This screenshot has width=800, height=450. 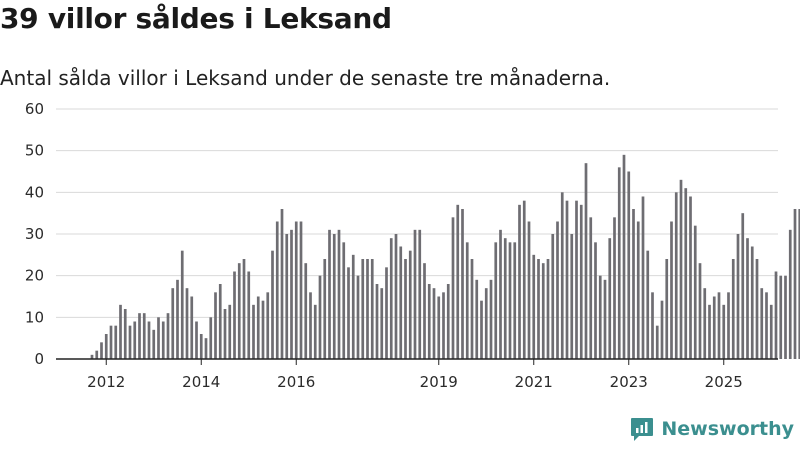 What do you see at coordinates (34, 234) in the screenshot?
I see `y-tick-label: 30` at bounding box center [34, 234].